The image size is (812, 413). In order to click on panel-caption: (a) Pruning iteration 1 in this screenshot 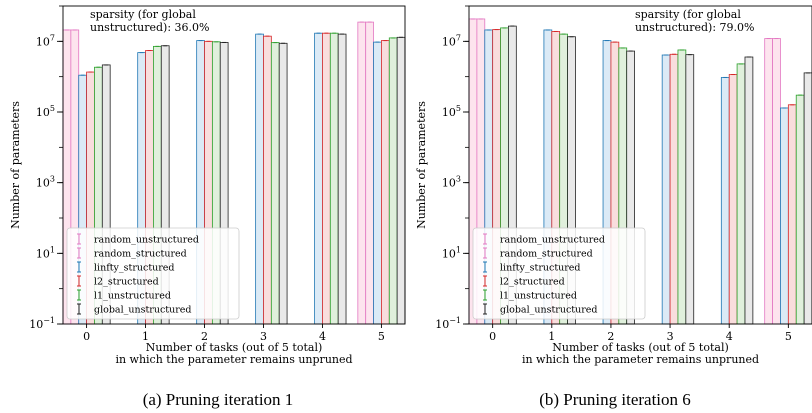, I will do `click(218, 399)`.